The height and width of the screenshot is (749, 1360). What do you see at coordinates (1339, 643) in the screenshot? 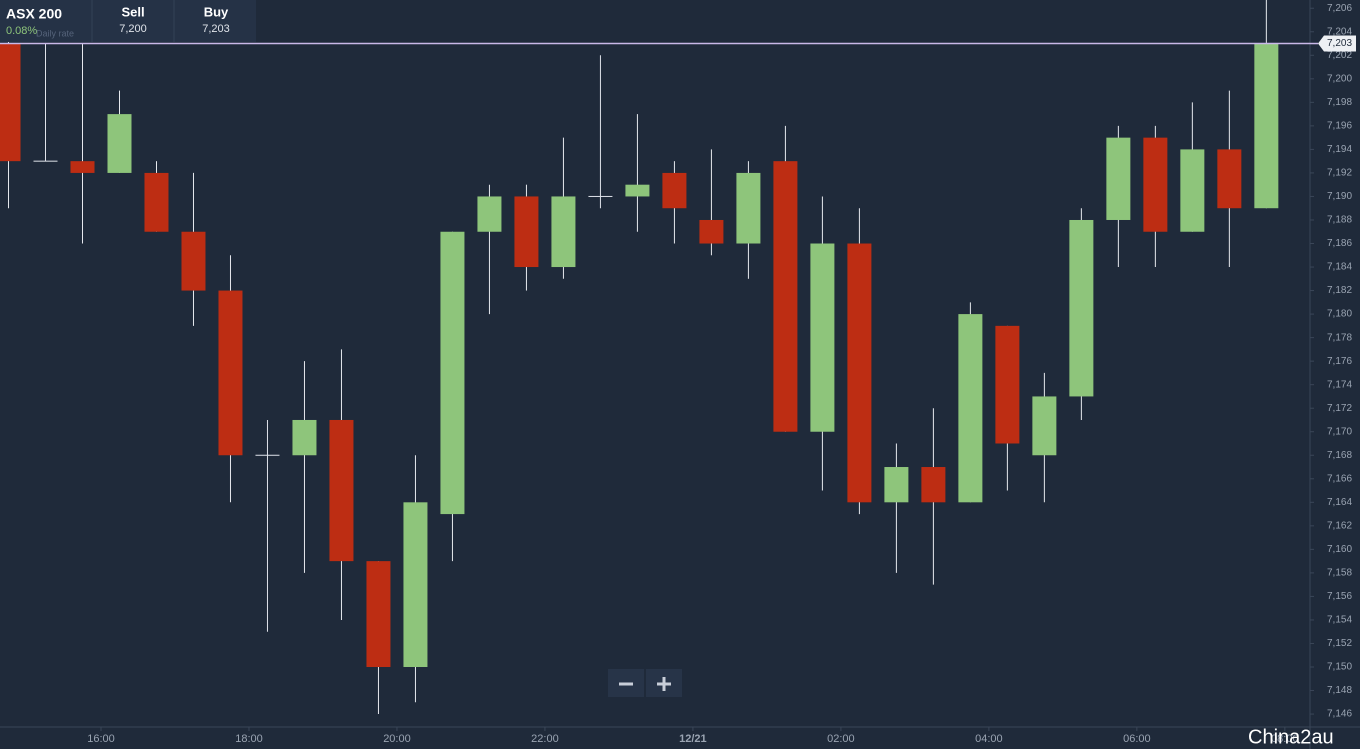
I see `y-tick-label: 7,152` at bounding box center [1339, 643].